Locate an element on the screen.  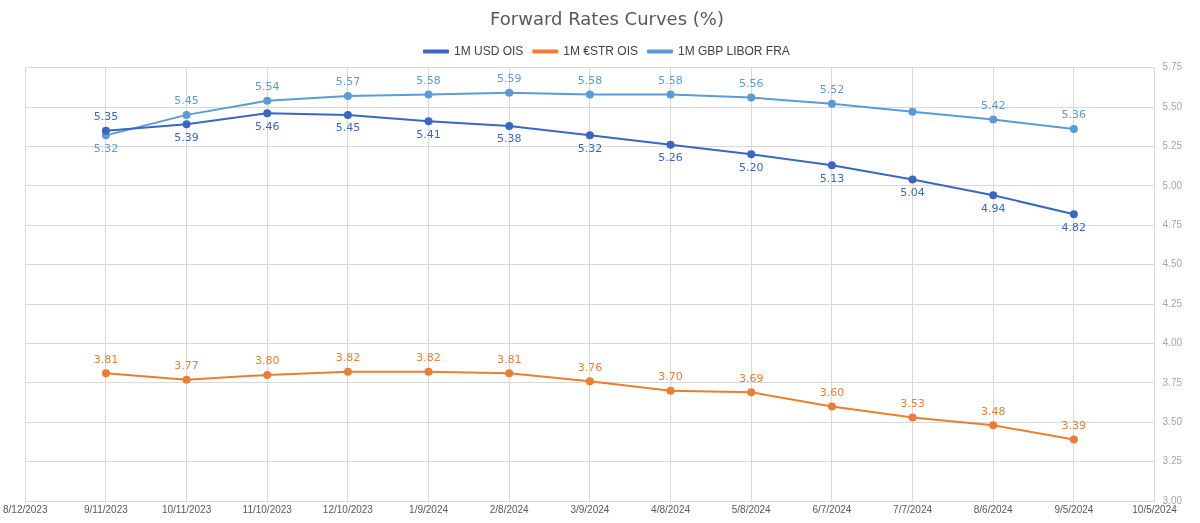
data-label: 5.13 is located at coordinates (832, 178).